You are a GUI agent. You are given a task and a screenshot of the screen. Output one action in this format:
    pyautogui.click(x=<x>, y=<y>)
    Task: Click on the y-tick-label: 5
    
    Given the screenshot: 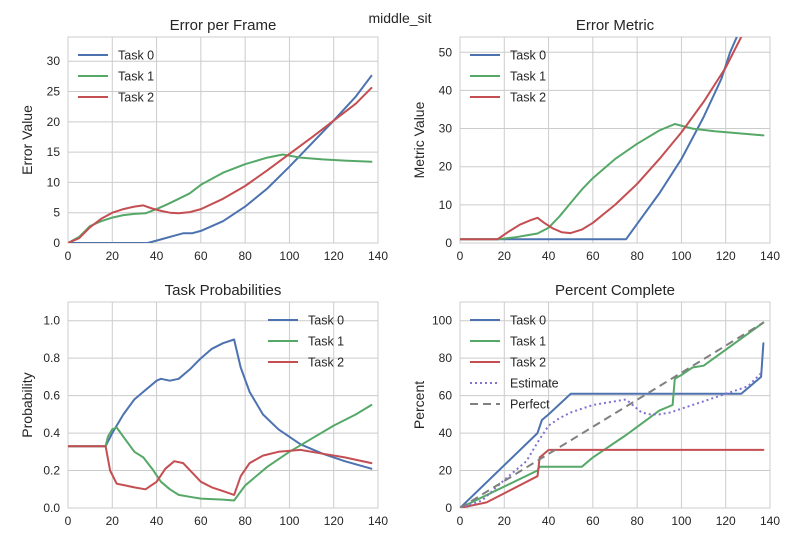 What is the action you would take?
    pyautogui.click(x=56, y=213)
    